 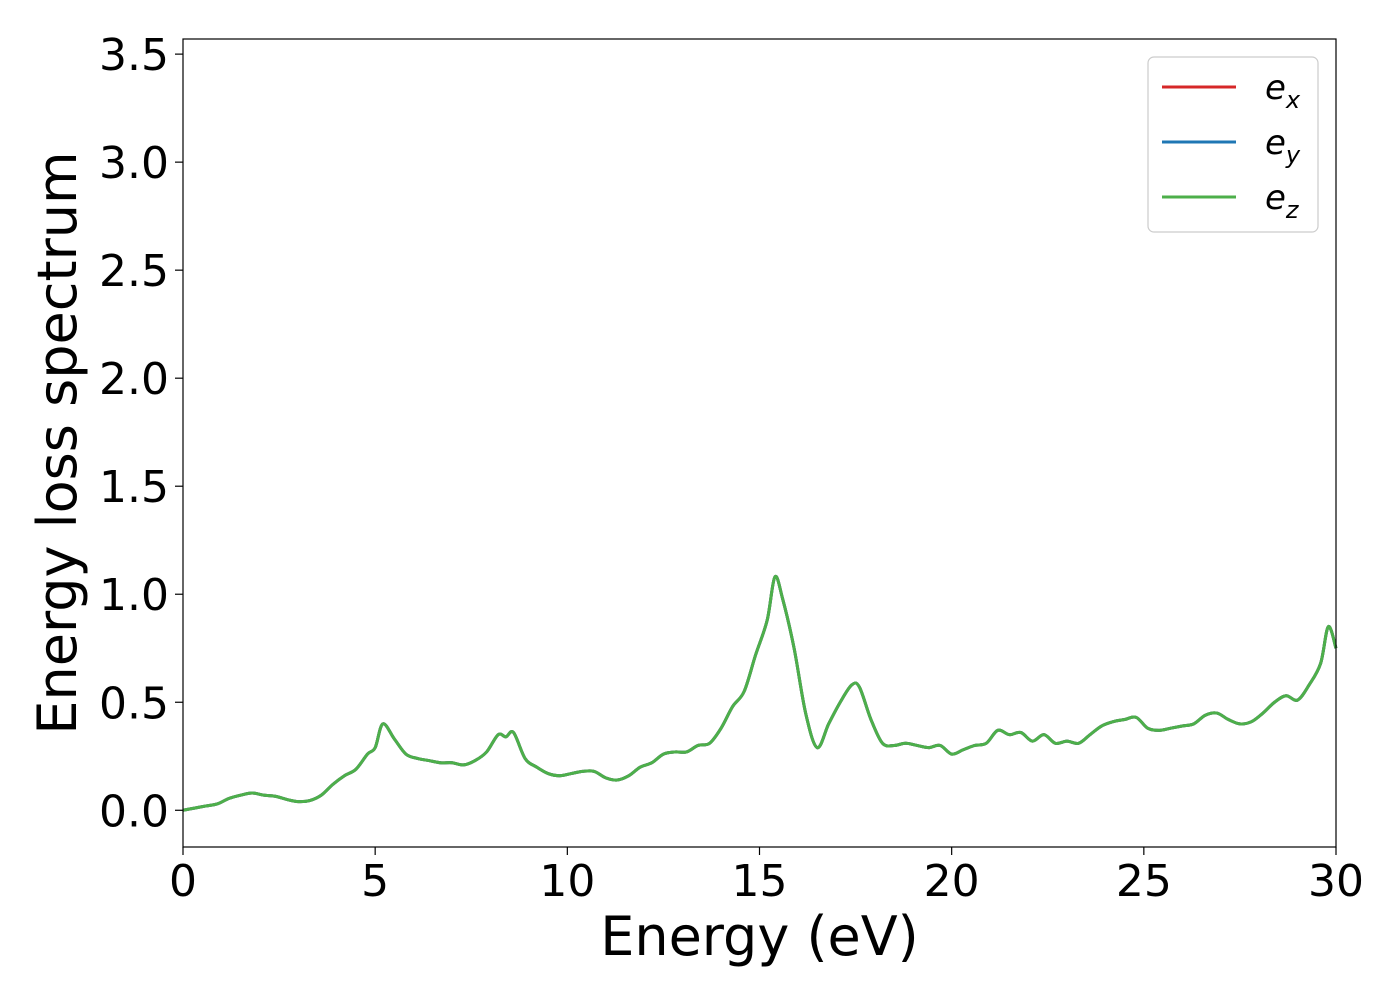 What do you see at coordinates (375, 881) in the screenshot?
I see `x-tick-label: 5` at bounding box center [375, 881].